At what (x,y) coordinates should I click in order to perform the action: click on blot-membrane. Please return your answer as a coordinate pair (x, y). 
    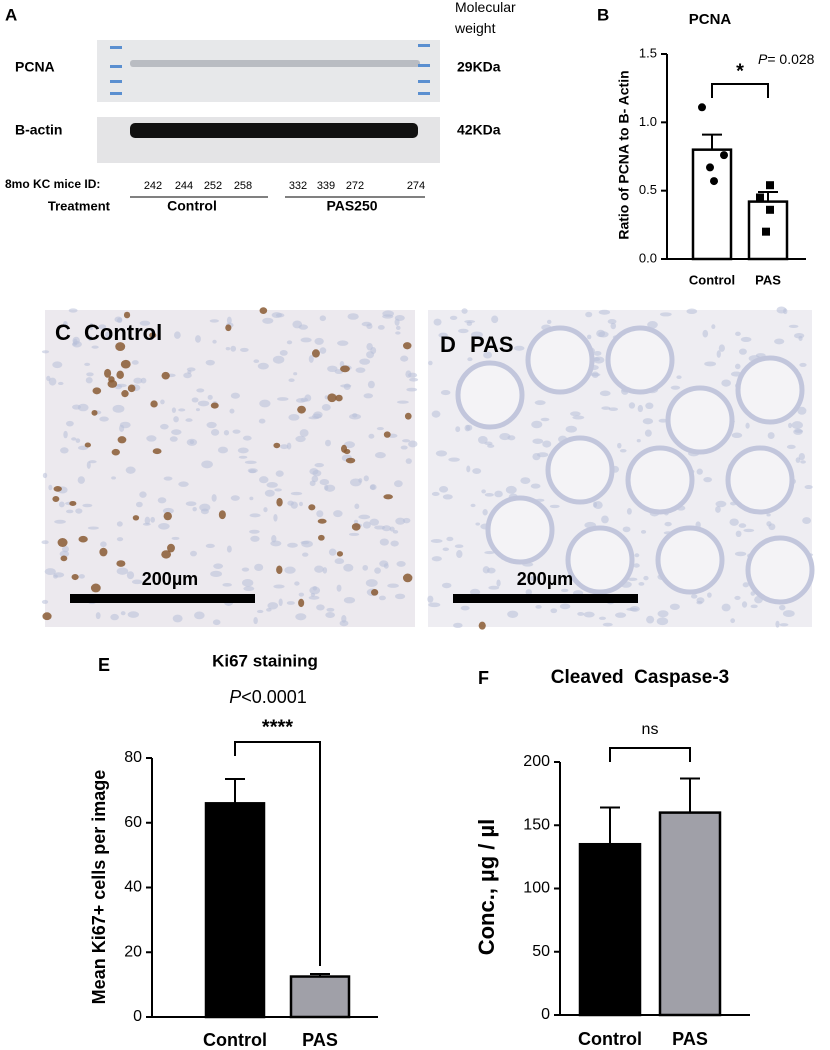
    Looking at the image, I should click on (268, 71).